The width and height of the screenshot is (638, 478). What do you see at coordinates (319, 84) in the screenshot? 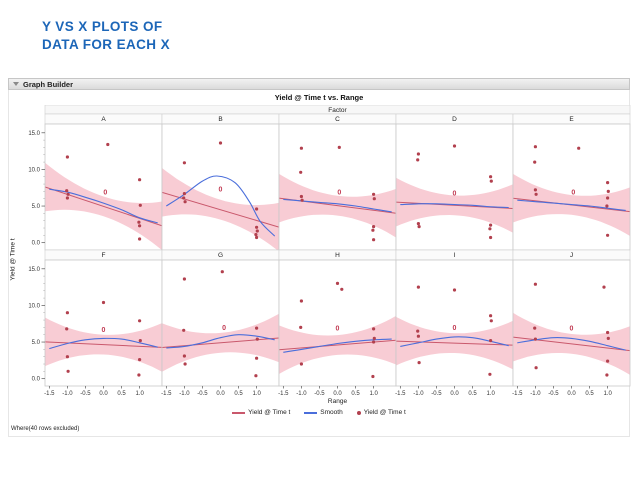
I see `report-header: Graph Builder` at bounding box center [319, 84].